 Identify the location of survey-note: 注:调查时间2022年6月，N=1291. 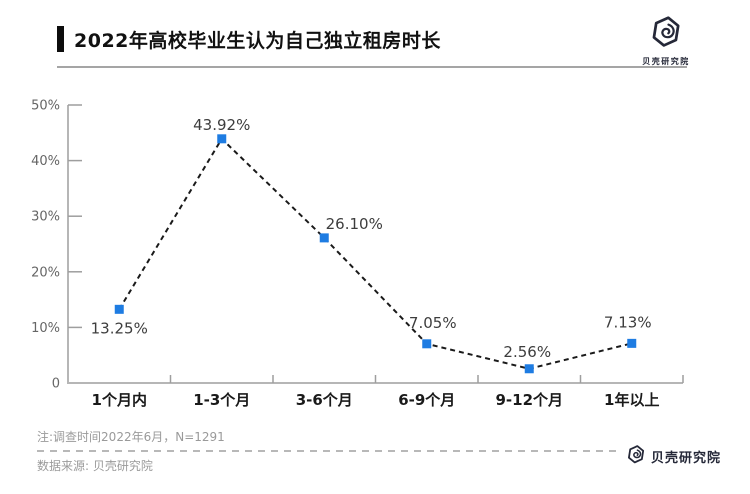
(131, 437).